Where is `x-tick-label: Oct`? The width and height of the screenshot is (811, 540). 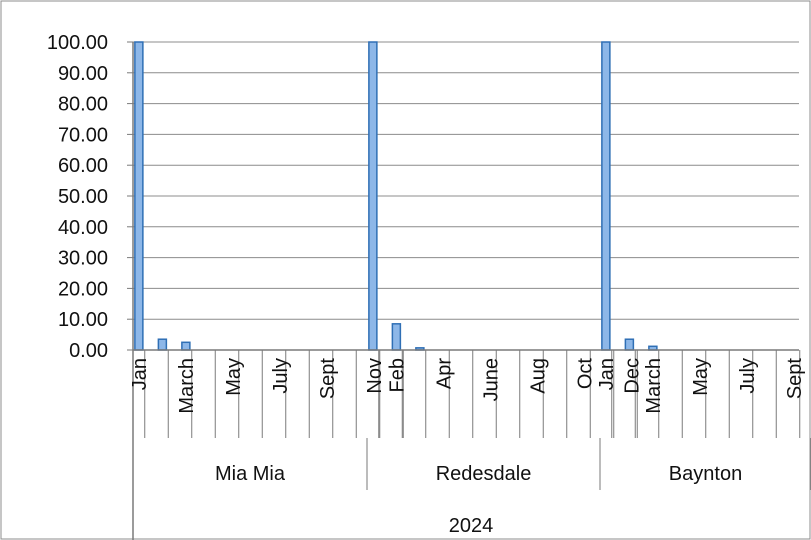 x-tick-label: Oct is located at coordinates (585, 374).